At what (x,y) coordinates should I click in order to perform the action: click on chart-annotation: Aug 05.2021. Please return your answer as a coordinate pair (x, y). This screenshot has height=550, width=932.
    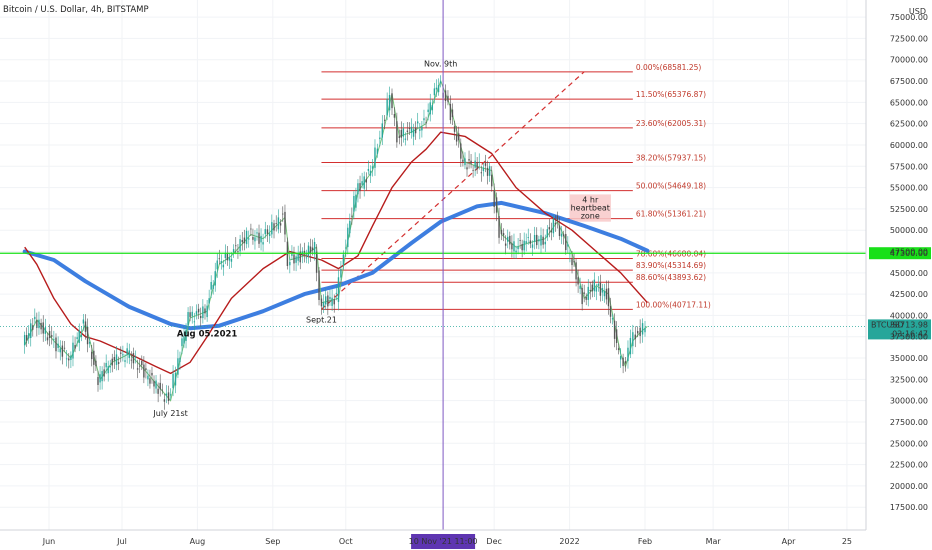
    Looking at the image, I should click on (207, 335).